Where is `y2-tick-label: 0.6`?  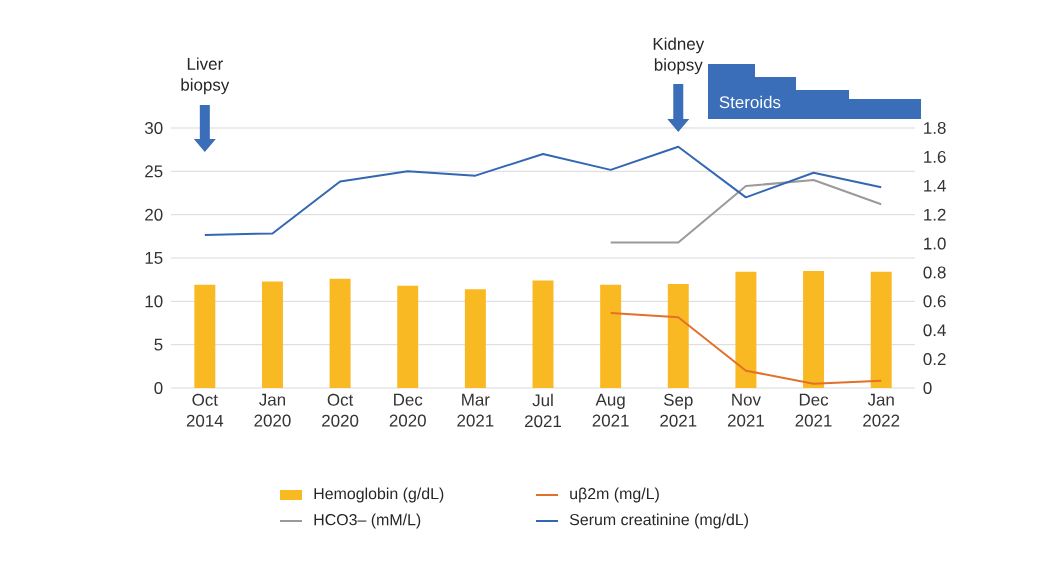
y2-tick-label: 0.6 is located at coordinates (934, 301).